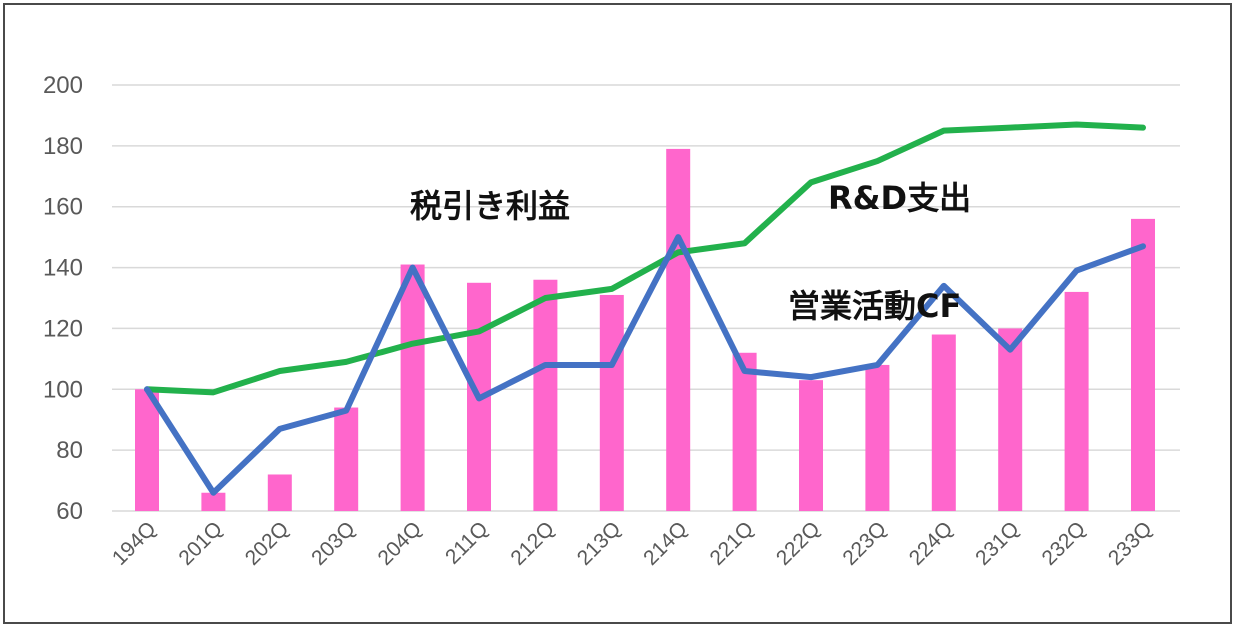 Image resolution: width=1239 pixels, height=631 pixels. Describe the element at coordinates (63, 389) in the screenshot. I see `y-tick-label: 100` at that location.